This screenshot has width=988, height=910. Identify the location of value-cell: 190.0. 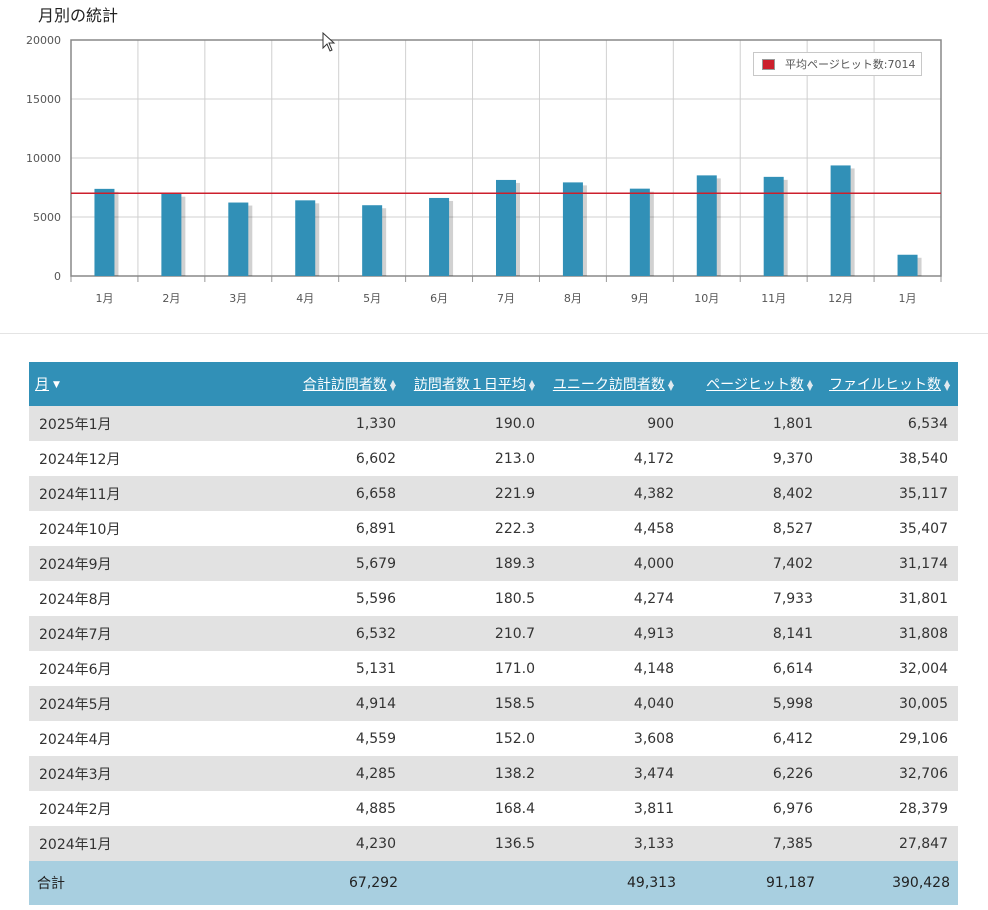
(475, 423).